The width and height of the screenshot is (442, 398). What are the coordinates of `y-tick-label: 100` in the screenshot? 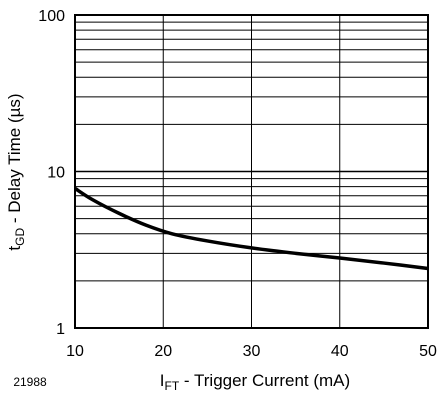 It's located at (51, 16).